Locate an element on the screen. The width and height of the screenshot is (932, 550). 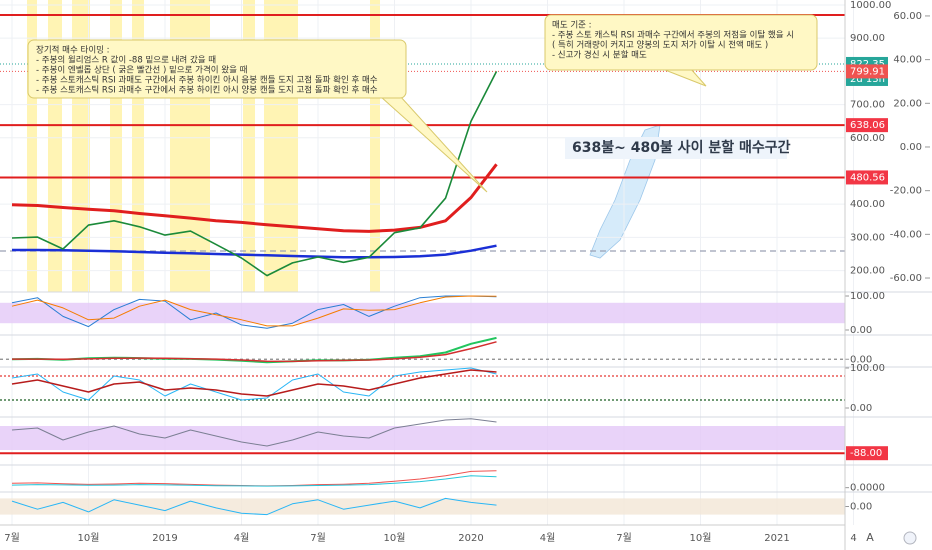
zone-label-bg is located at coordinates (676, 148).